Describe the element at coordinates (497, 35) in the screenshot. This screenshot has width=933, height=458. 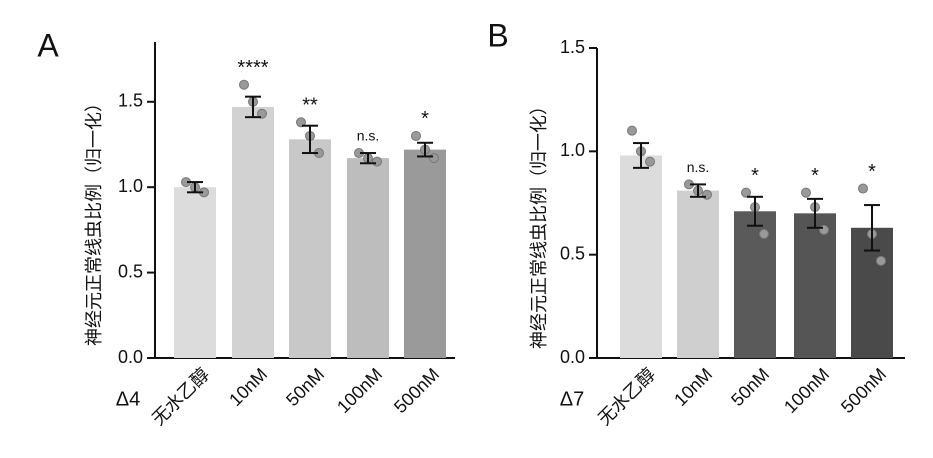
I see `panel-label: B` at that location.